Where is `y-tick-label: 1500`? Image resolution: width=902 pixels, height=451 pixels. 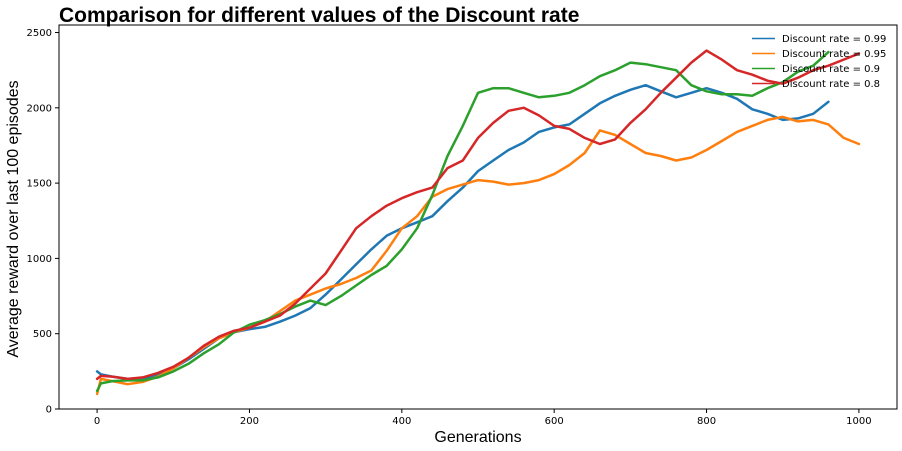
y-tick-label: 1500 is located at coordinates (39, 184).